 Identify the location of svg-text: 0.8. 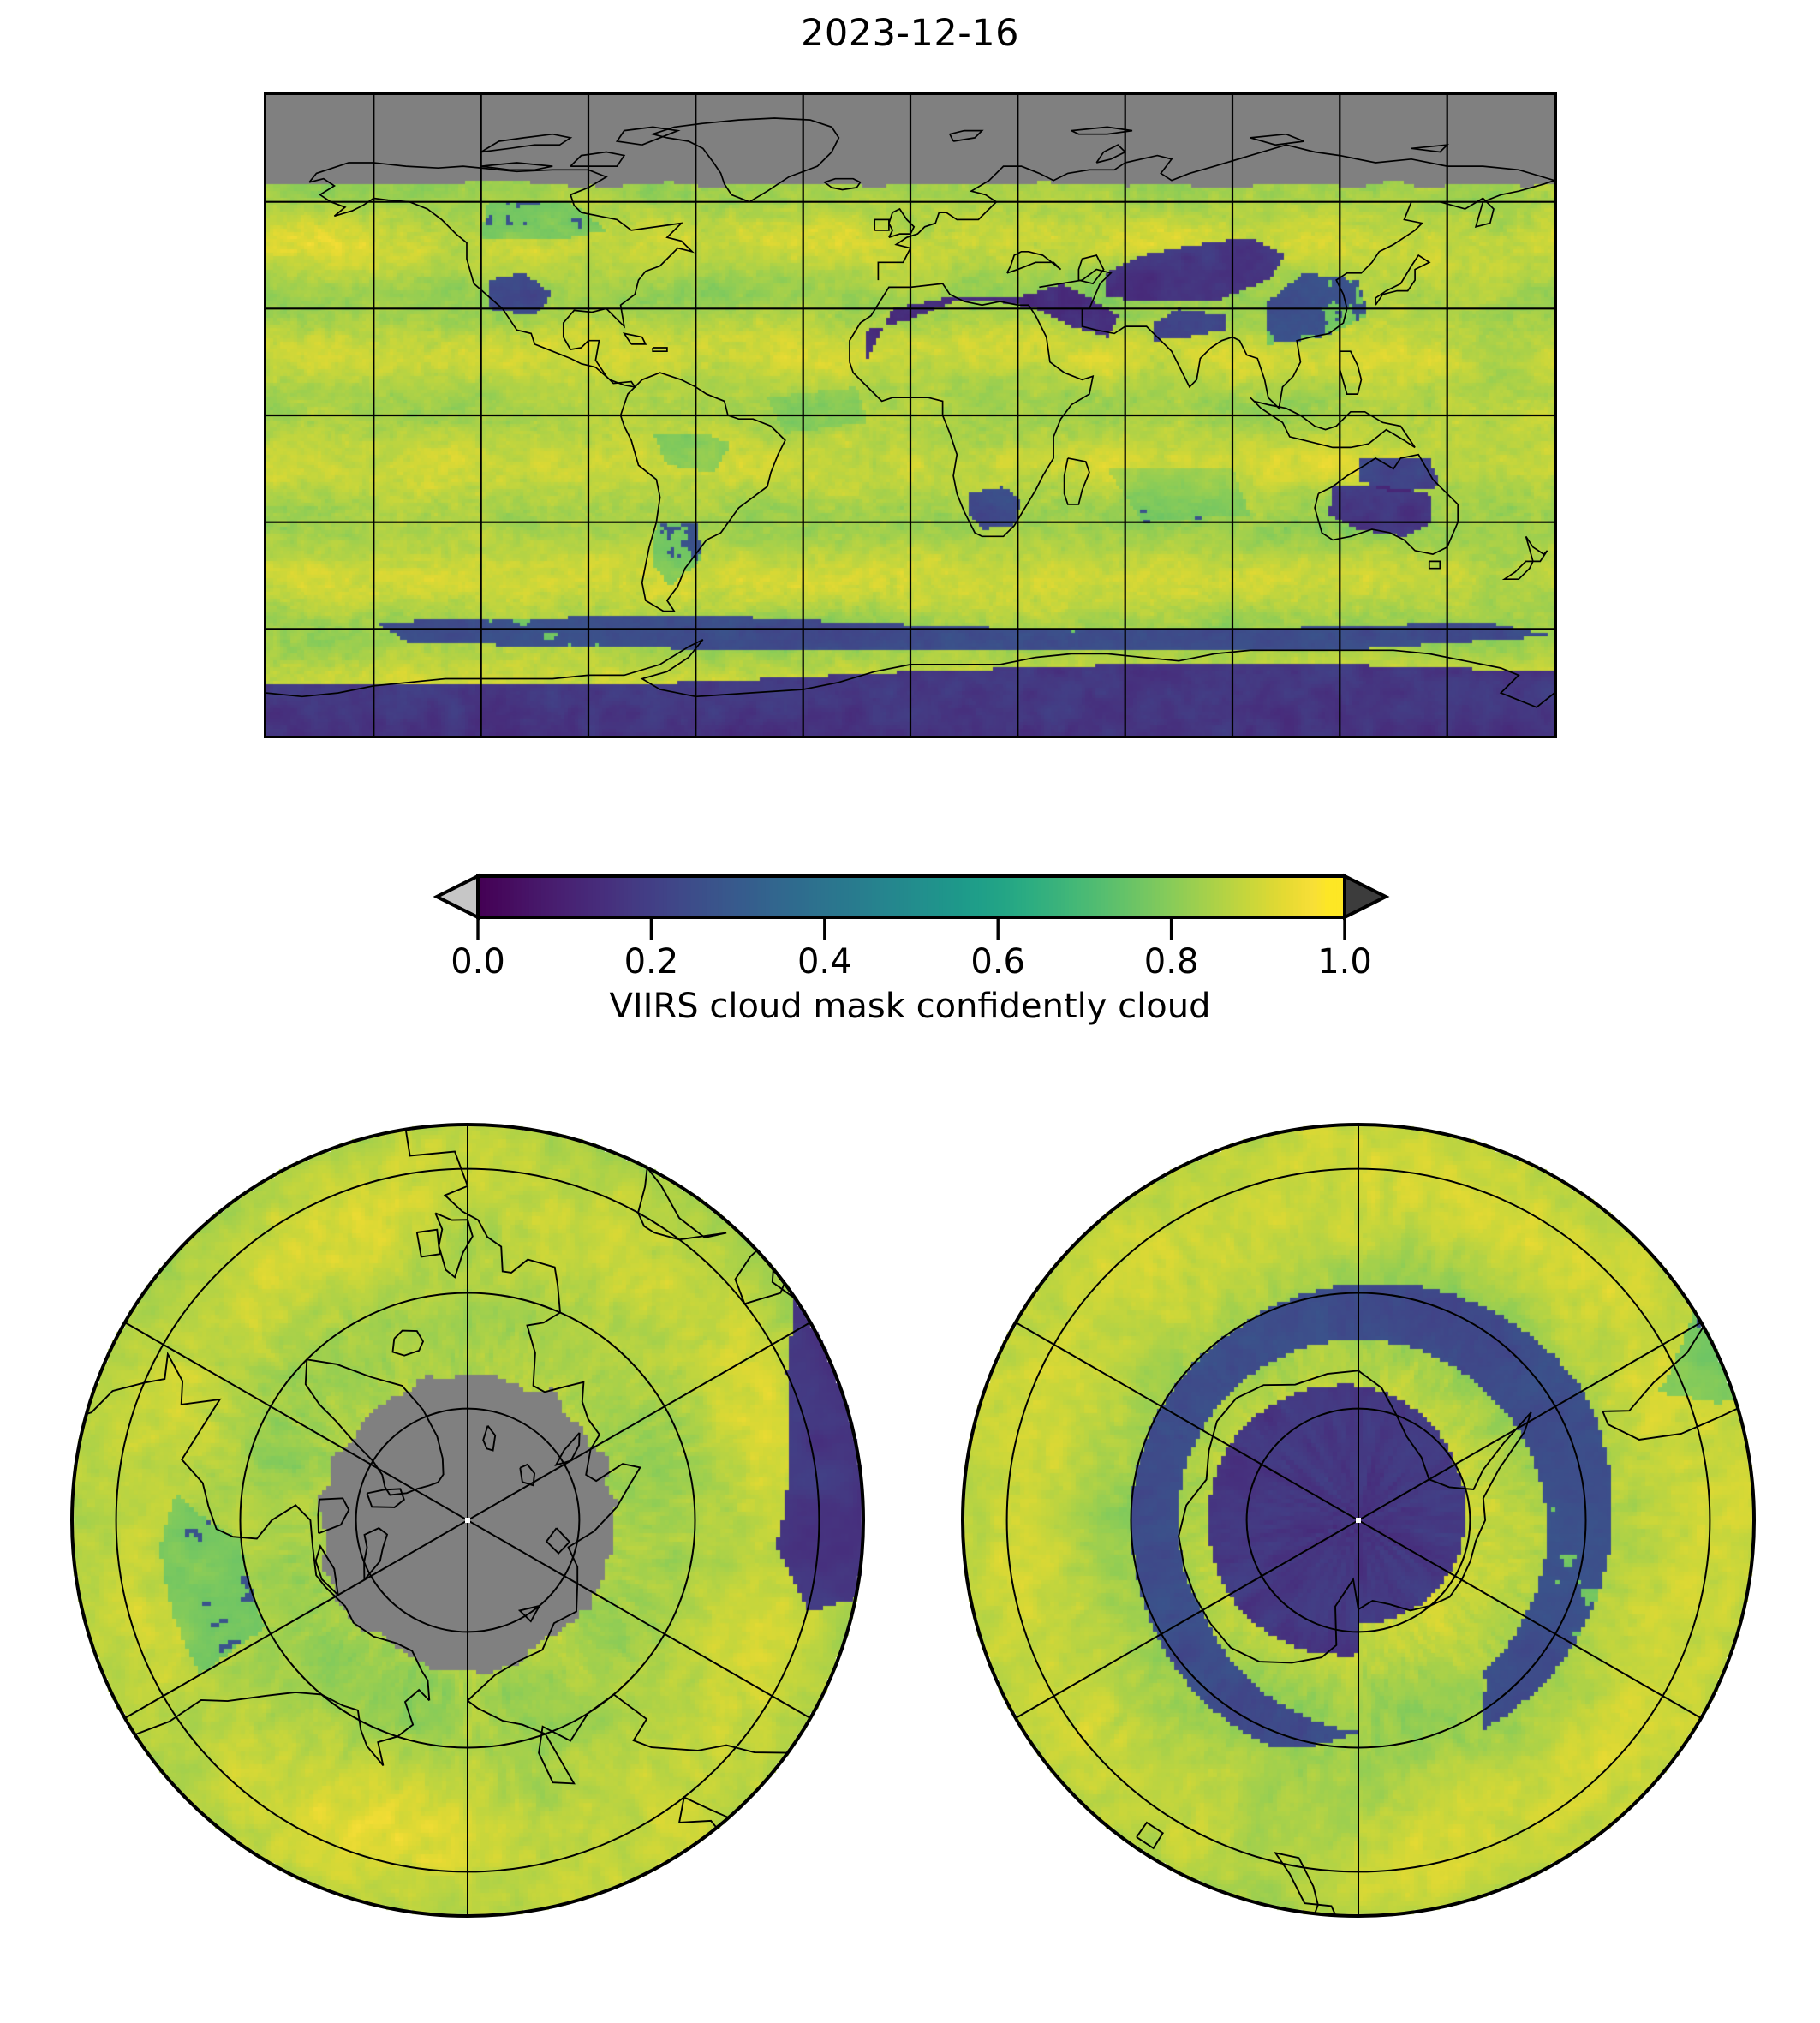
(1171, 962).